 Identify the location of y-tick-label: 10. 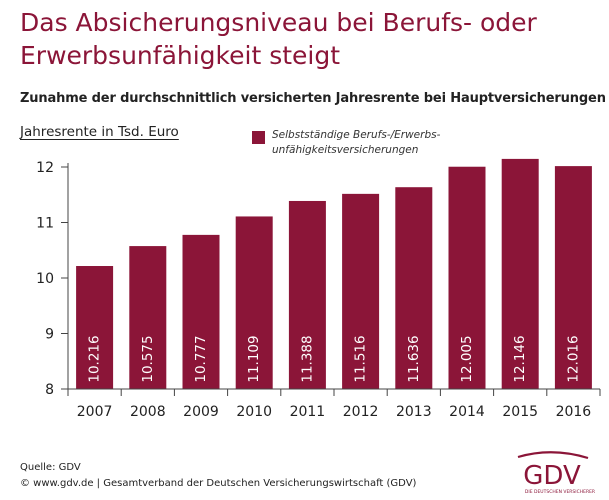
(45, 279).